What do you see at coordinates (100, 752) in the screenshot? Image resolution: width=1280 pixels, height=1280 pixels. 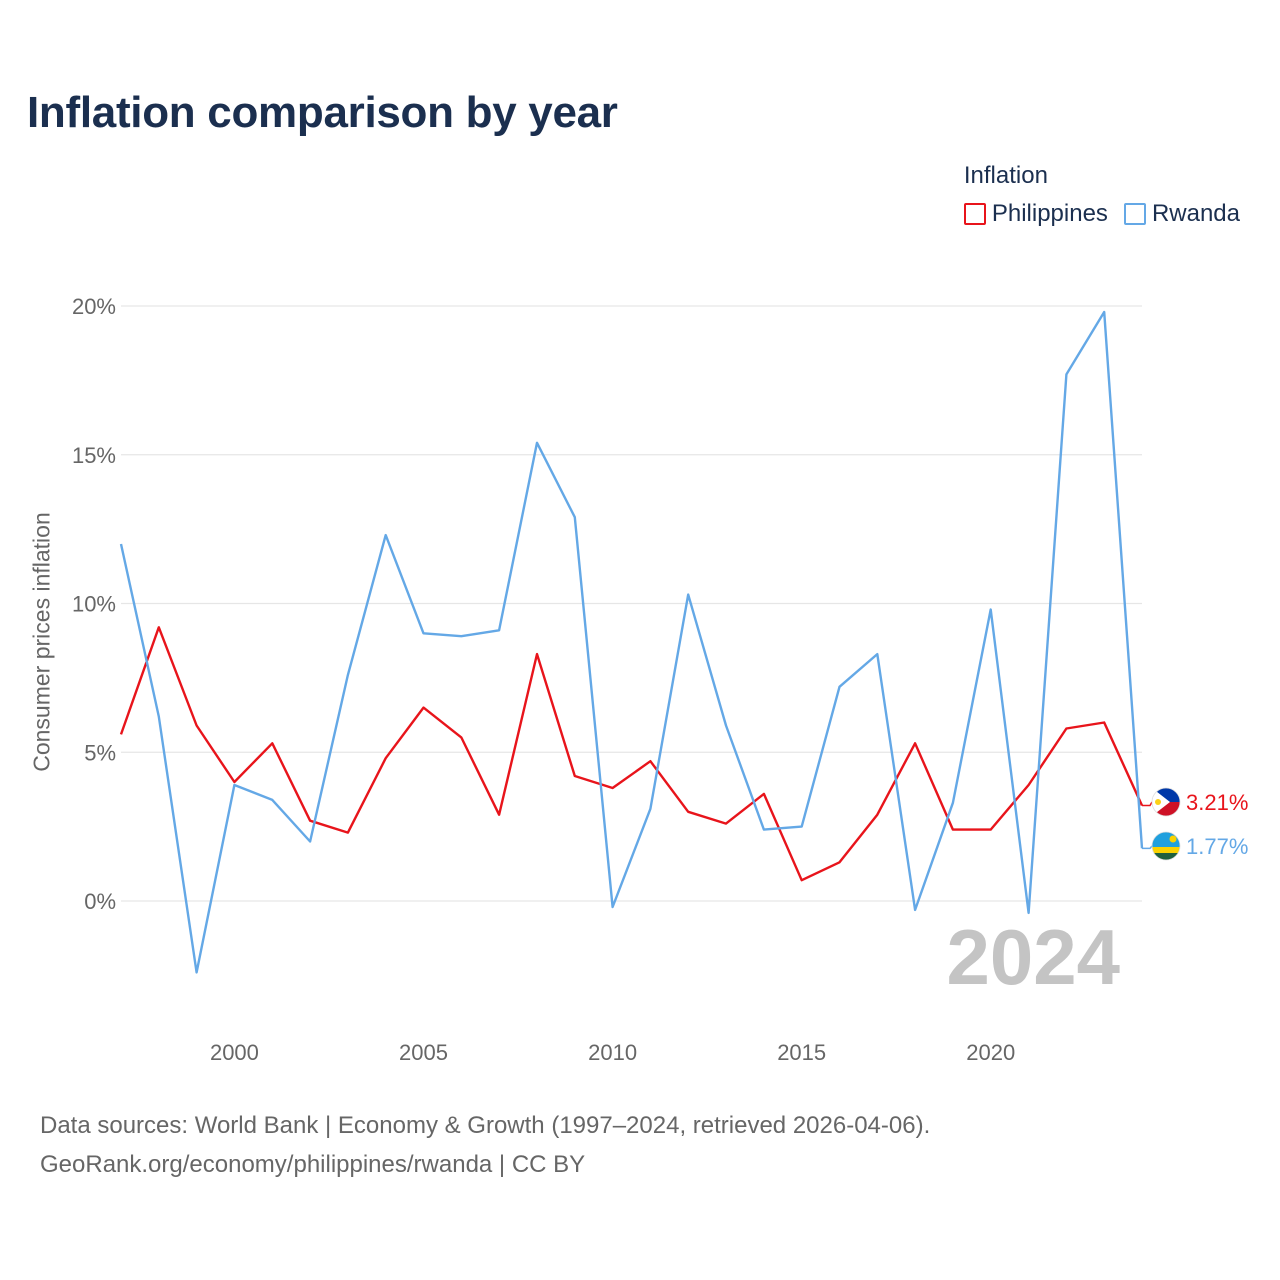 I see `y-tick-label: 5%` at bounding box center [100, 752].